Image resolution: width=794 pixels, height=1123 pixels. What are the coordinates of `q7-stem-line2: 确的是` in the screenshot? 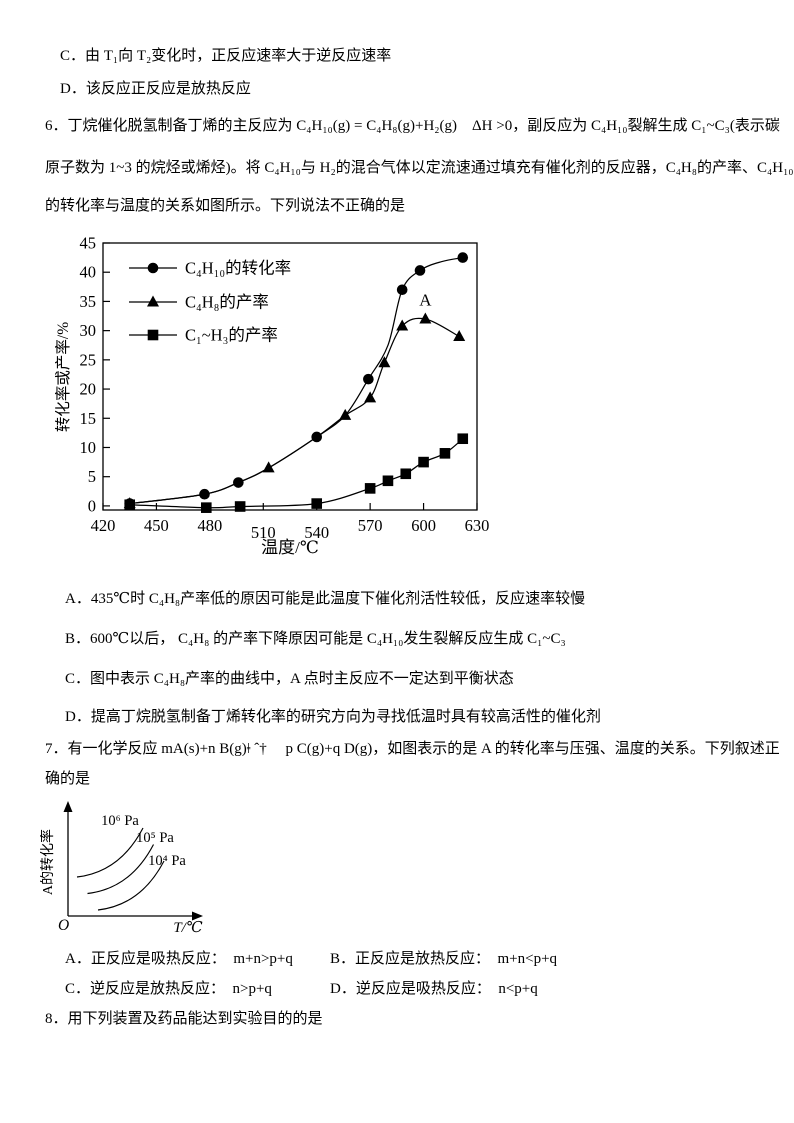 It's located at (68, 779).